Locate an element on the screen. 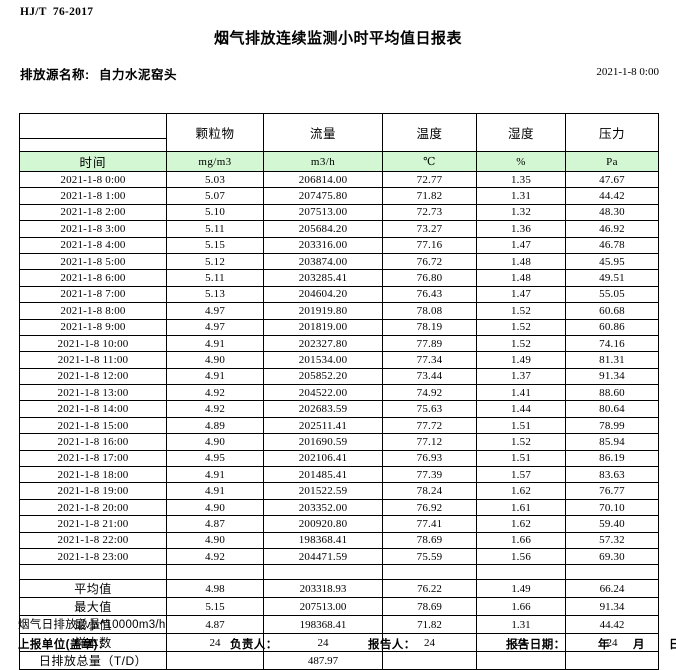  cell-dust: 4.90 is located at coordinates (215, 540).